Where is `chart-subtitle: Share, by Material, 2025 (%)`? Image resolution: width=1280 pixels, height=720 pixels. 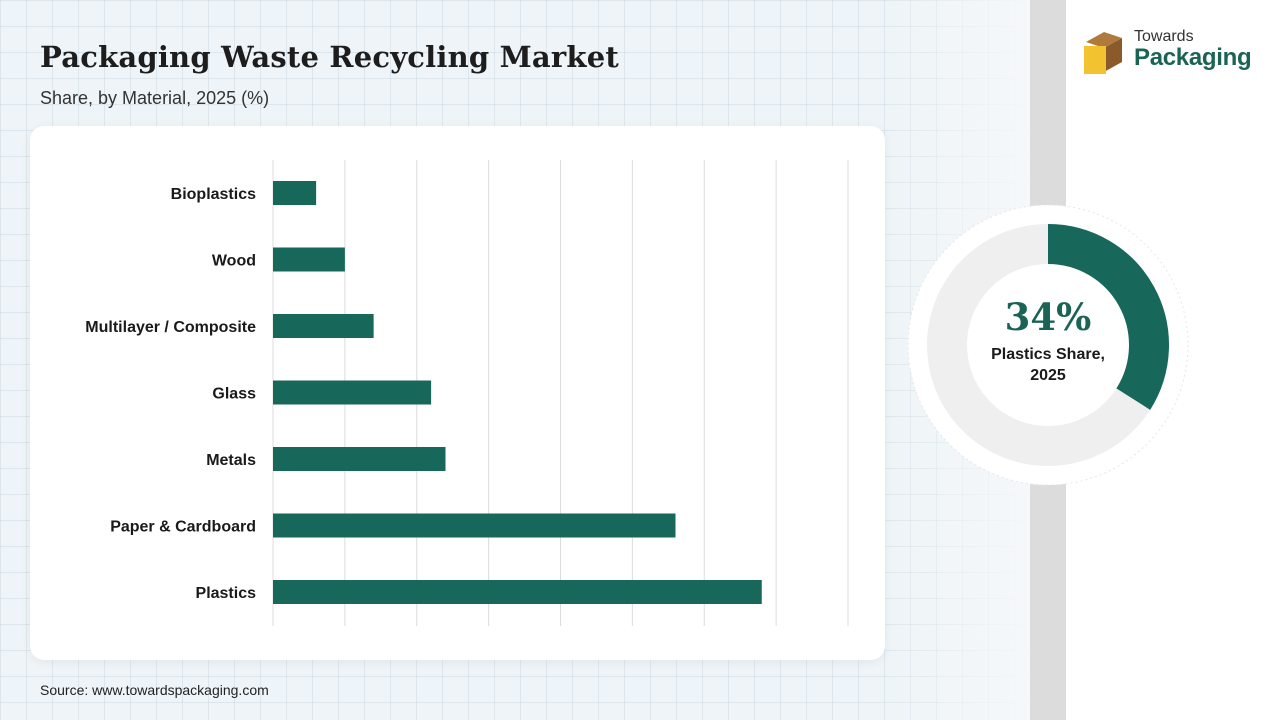
chart-subtitle: Share, by Material, 2025 (%) is located at coordinates (155, 98).